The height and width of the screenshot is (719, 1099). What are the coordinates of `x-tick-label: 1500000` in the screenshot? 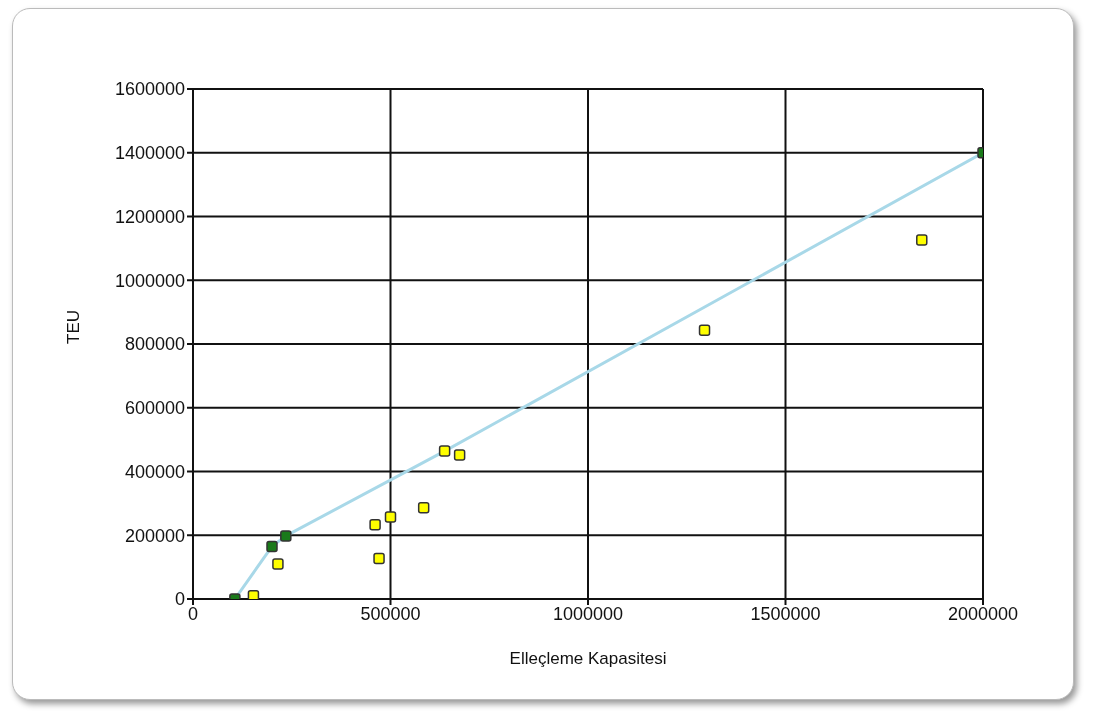 It's located at (785, 613).